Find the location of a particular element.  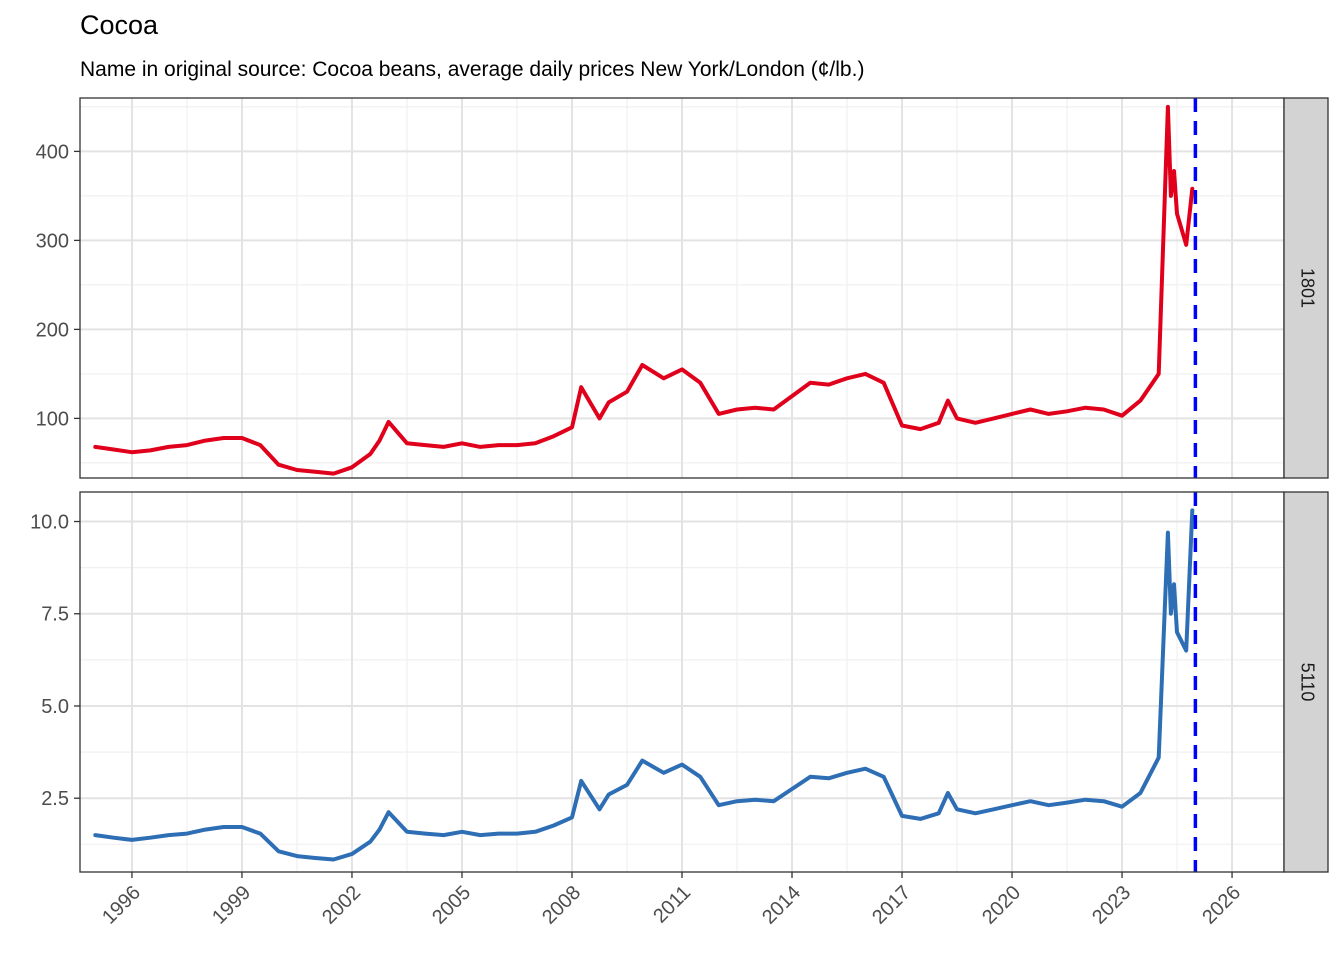

x-tick-label: 1999 is located at coordinates (231, 905).